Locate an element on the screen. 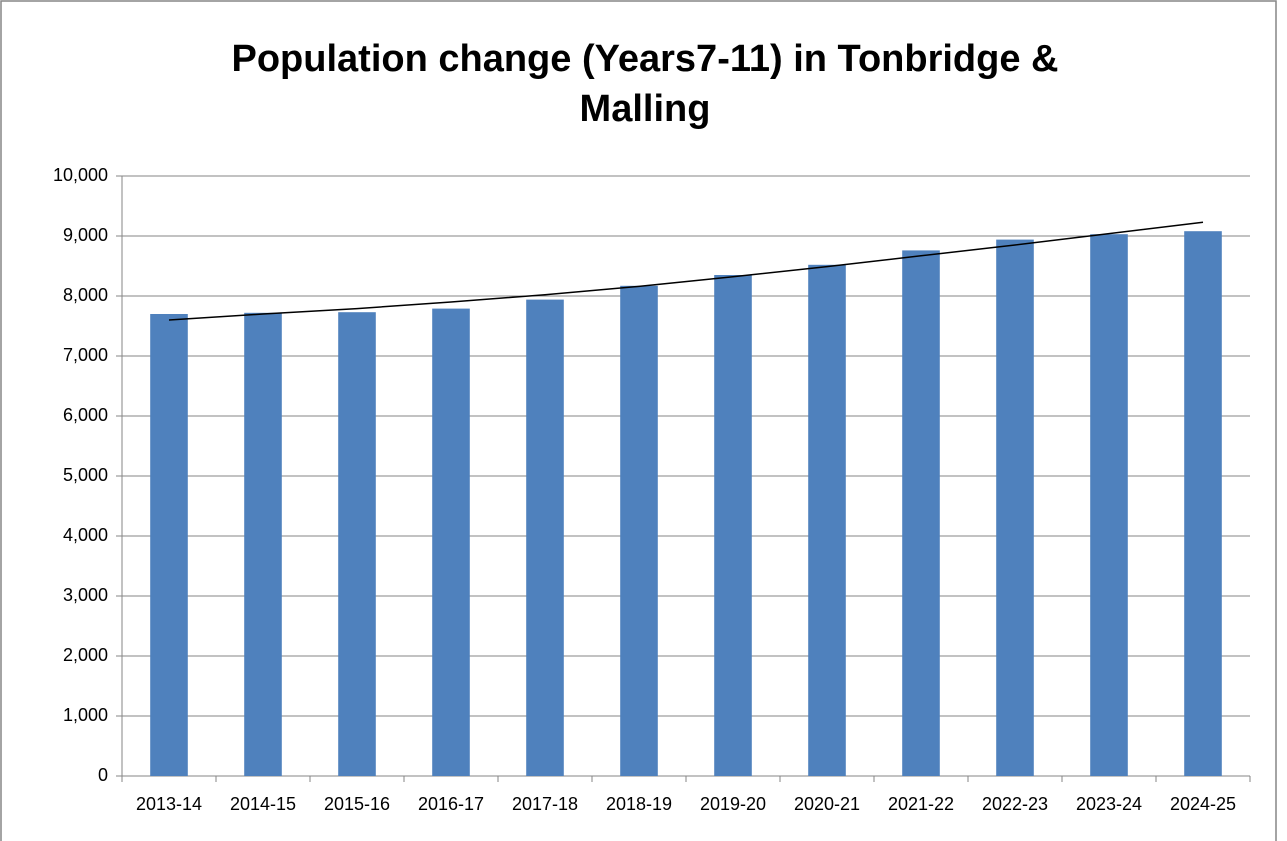 This screenshot has height=841, width=1287. x-tick-label: 2015-16 is located at coordinates (357, 804).